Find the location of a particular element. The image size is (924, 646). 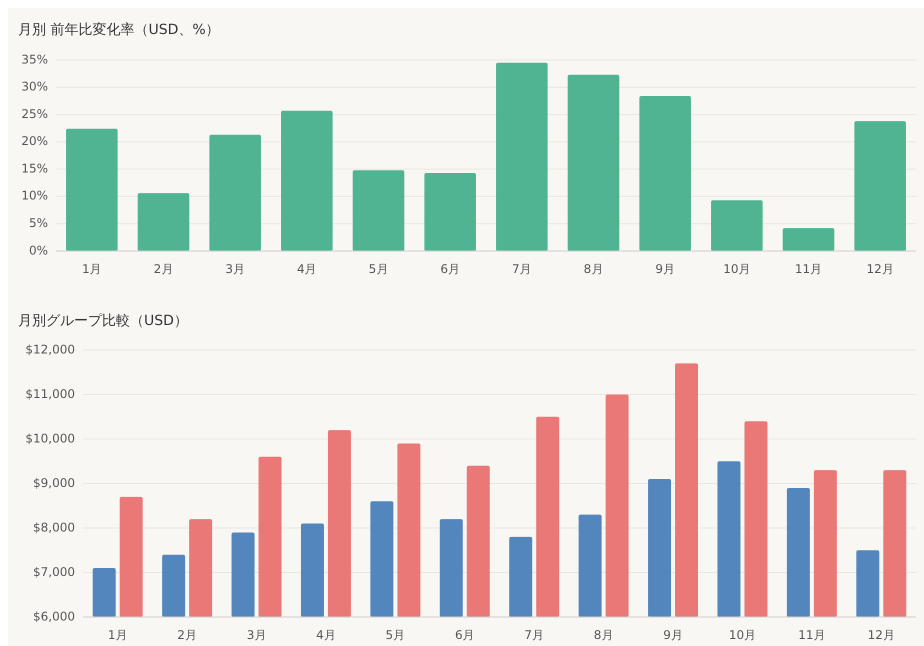

y-tick-label: 20% is located at coordinates (34, 141).